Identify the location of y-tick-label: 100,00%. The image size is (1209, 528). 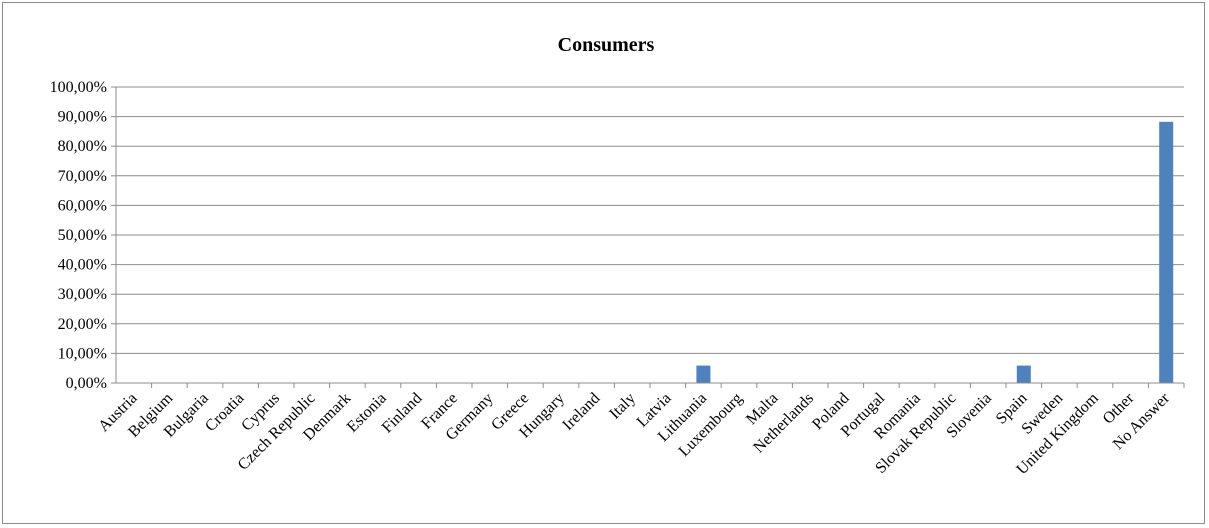
(78, 87).